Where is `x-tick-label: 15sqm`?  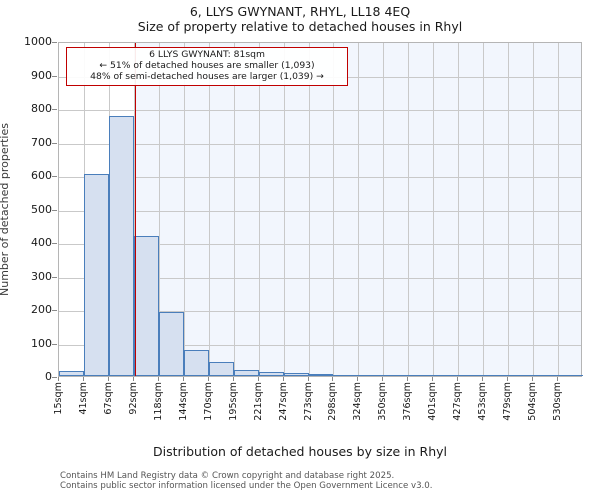 x-tick-label: 15sqm is located at coordinates (58, 398).